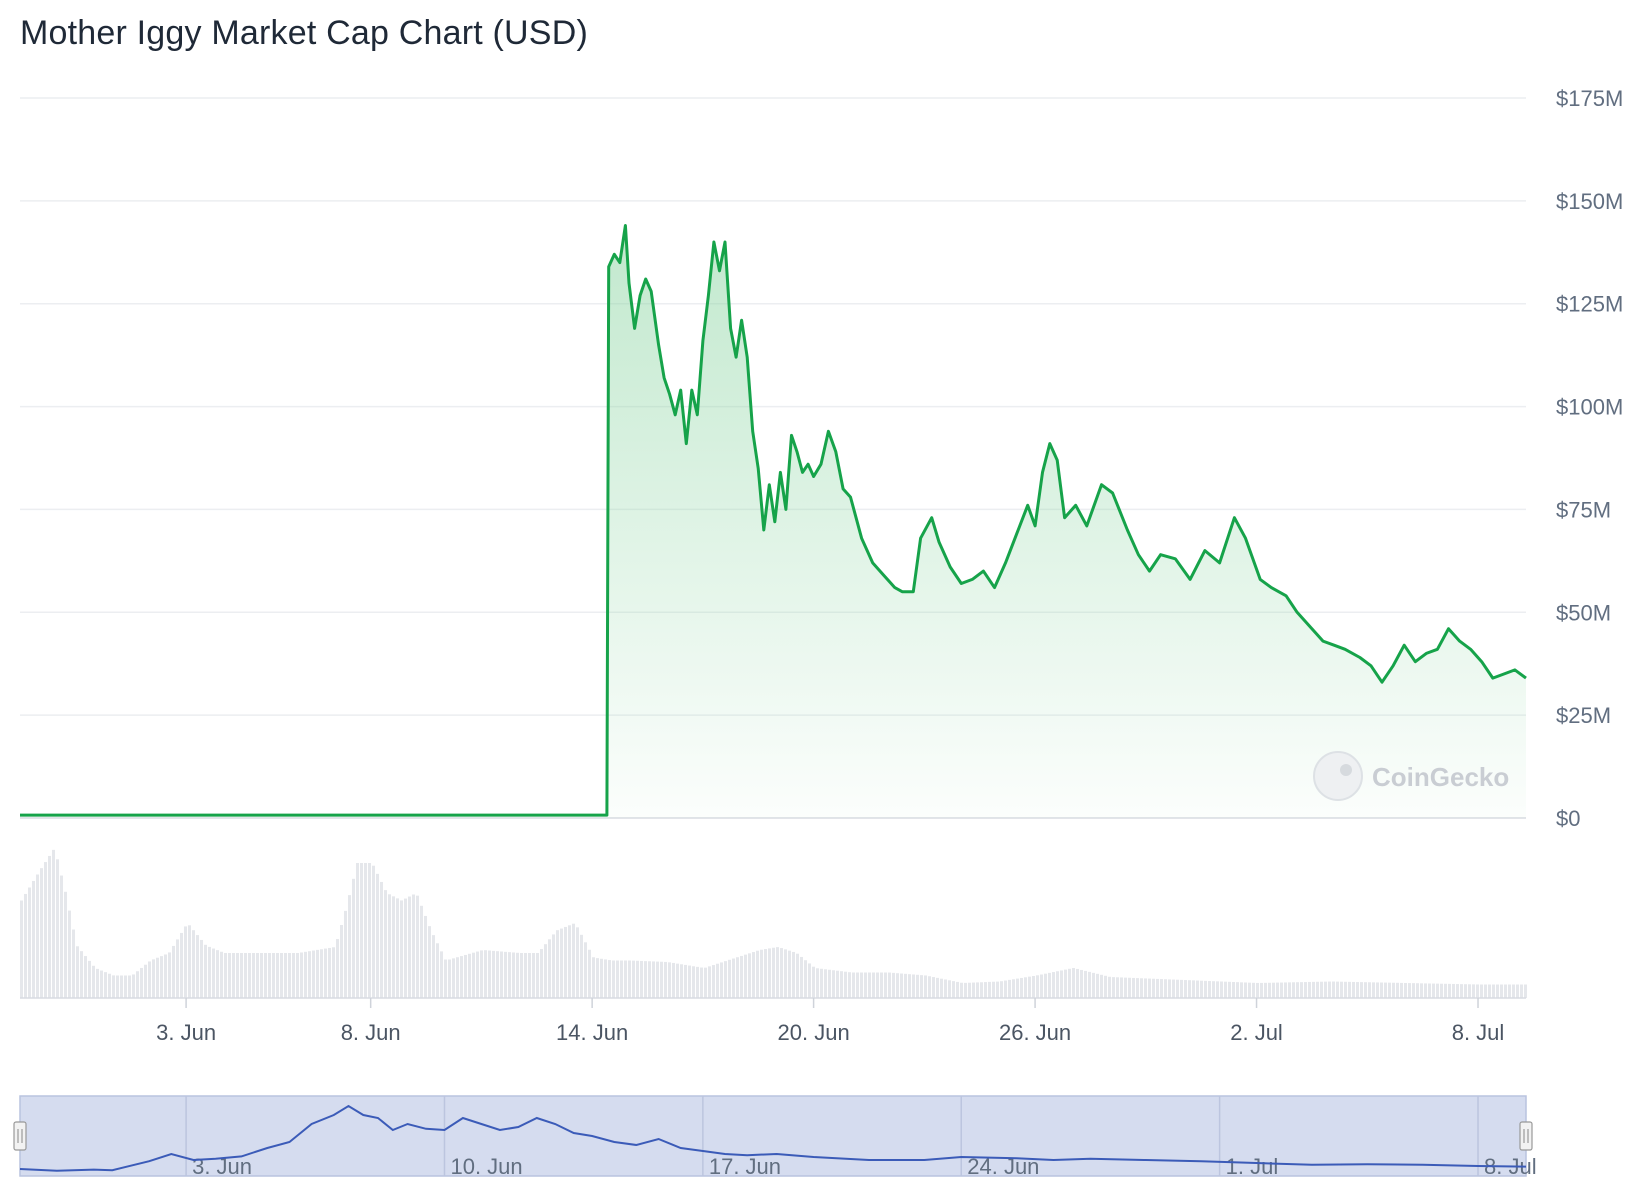 Image resolution: width=1644 pixels, height=1200 pixels. What do you see at coordinates (1583, 715) in the screenshot?
I see `y-tick-label: $25M` at bounding box center [1583, 715].